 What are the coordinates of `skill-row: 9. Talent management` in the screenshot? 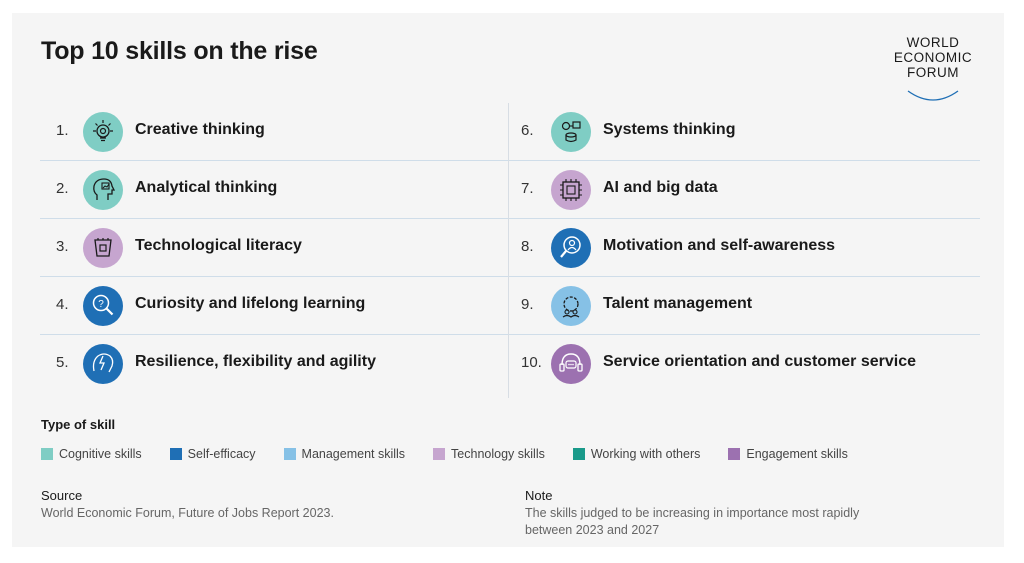 It's located at (744, 306).